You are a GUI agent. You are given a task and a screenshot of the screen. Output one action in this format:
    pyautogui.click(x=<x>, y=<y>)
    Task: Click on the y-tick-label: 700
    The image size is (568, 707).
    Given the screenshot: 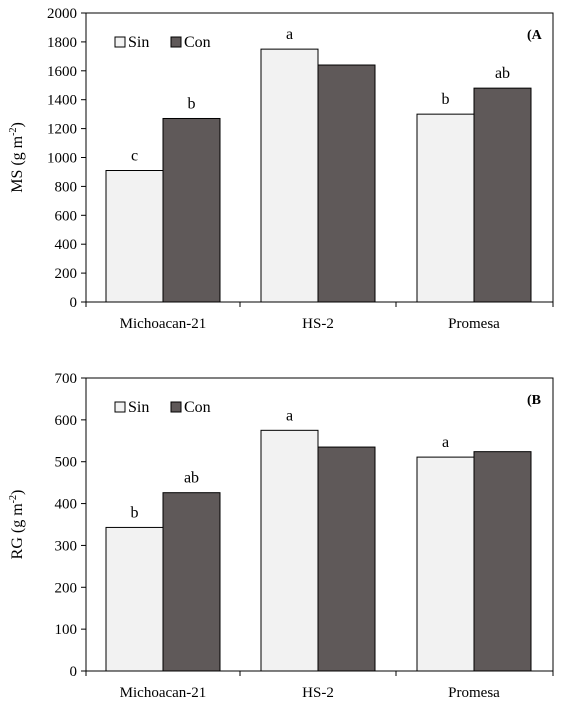 What is the action you would take?
    pyautogui.click(x=66, y=379)
    